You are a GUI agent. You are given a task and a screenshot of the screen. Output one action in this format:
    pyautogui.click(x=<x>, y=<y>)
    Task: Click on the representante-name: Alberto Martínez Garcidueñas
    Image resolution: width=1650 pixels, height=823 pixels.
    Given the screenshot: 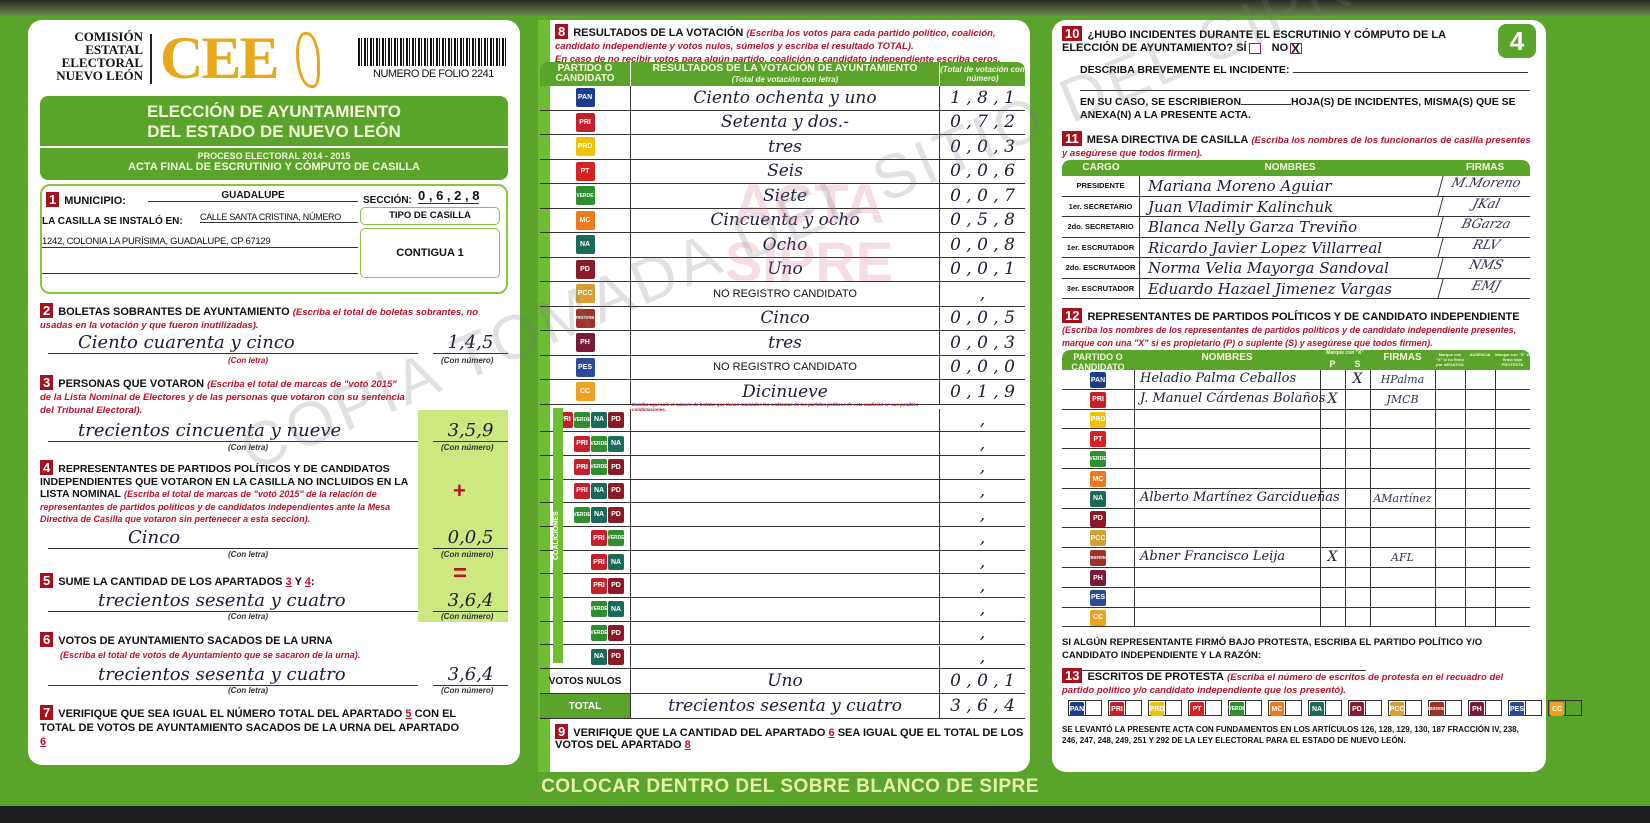 What is the action you would take?
    pyautogui.click(x=1240, y=497)
    